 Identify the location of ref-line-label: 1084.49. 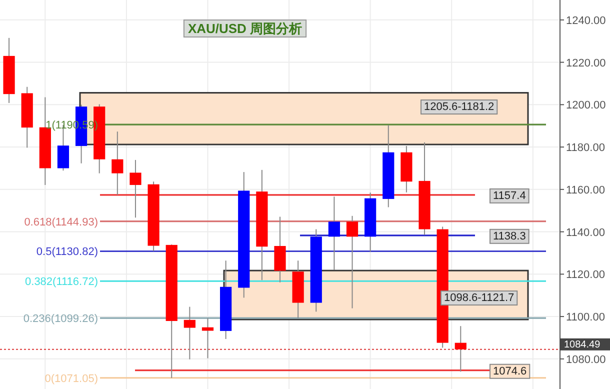
(582, 344).